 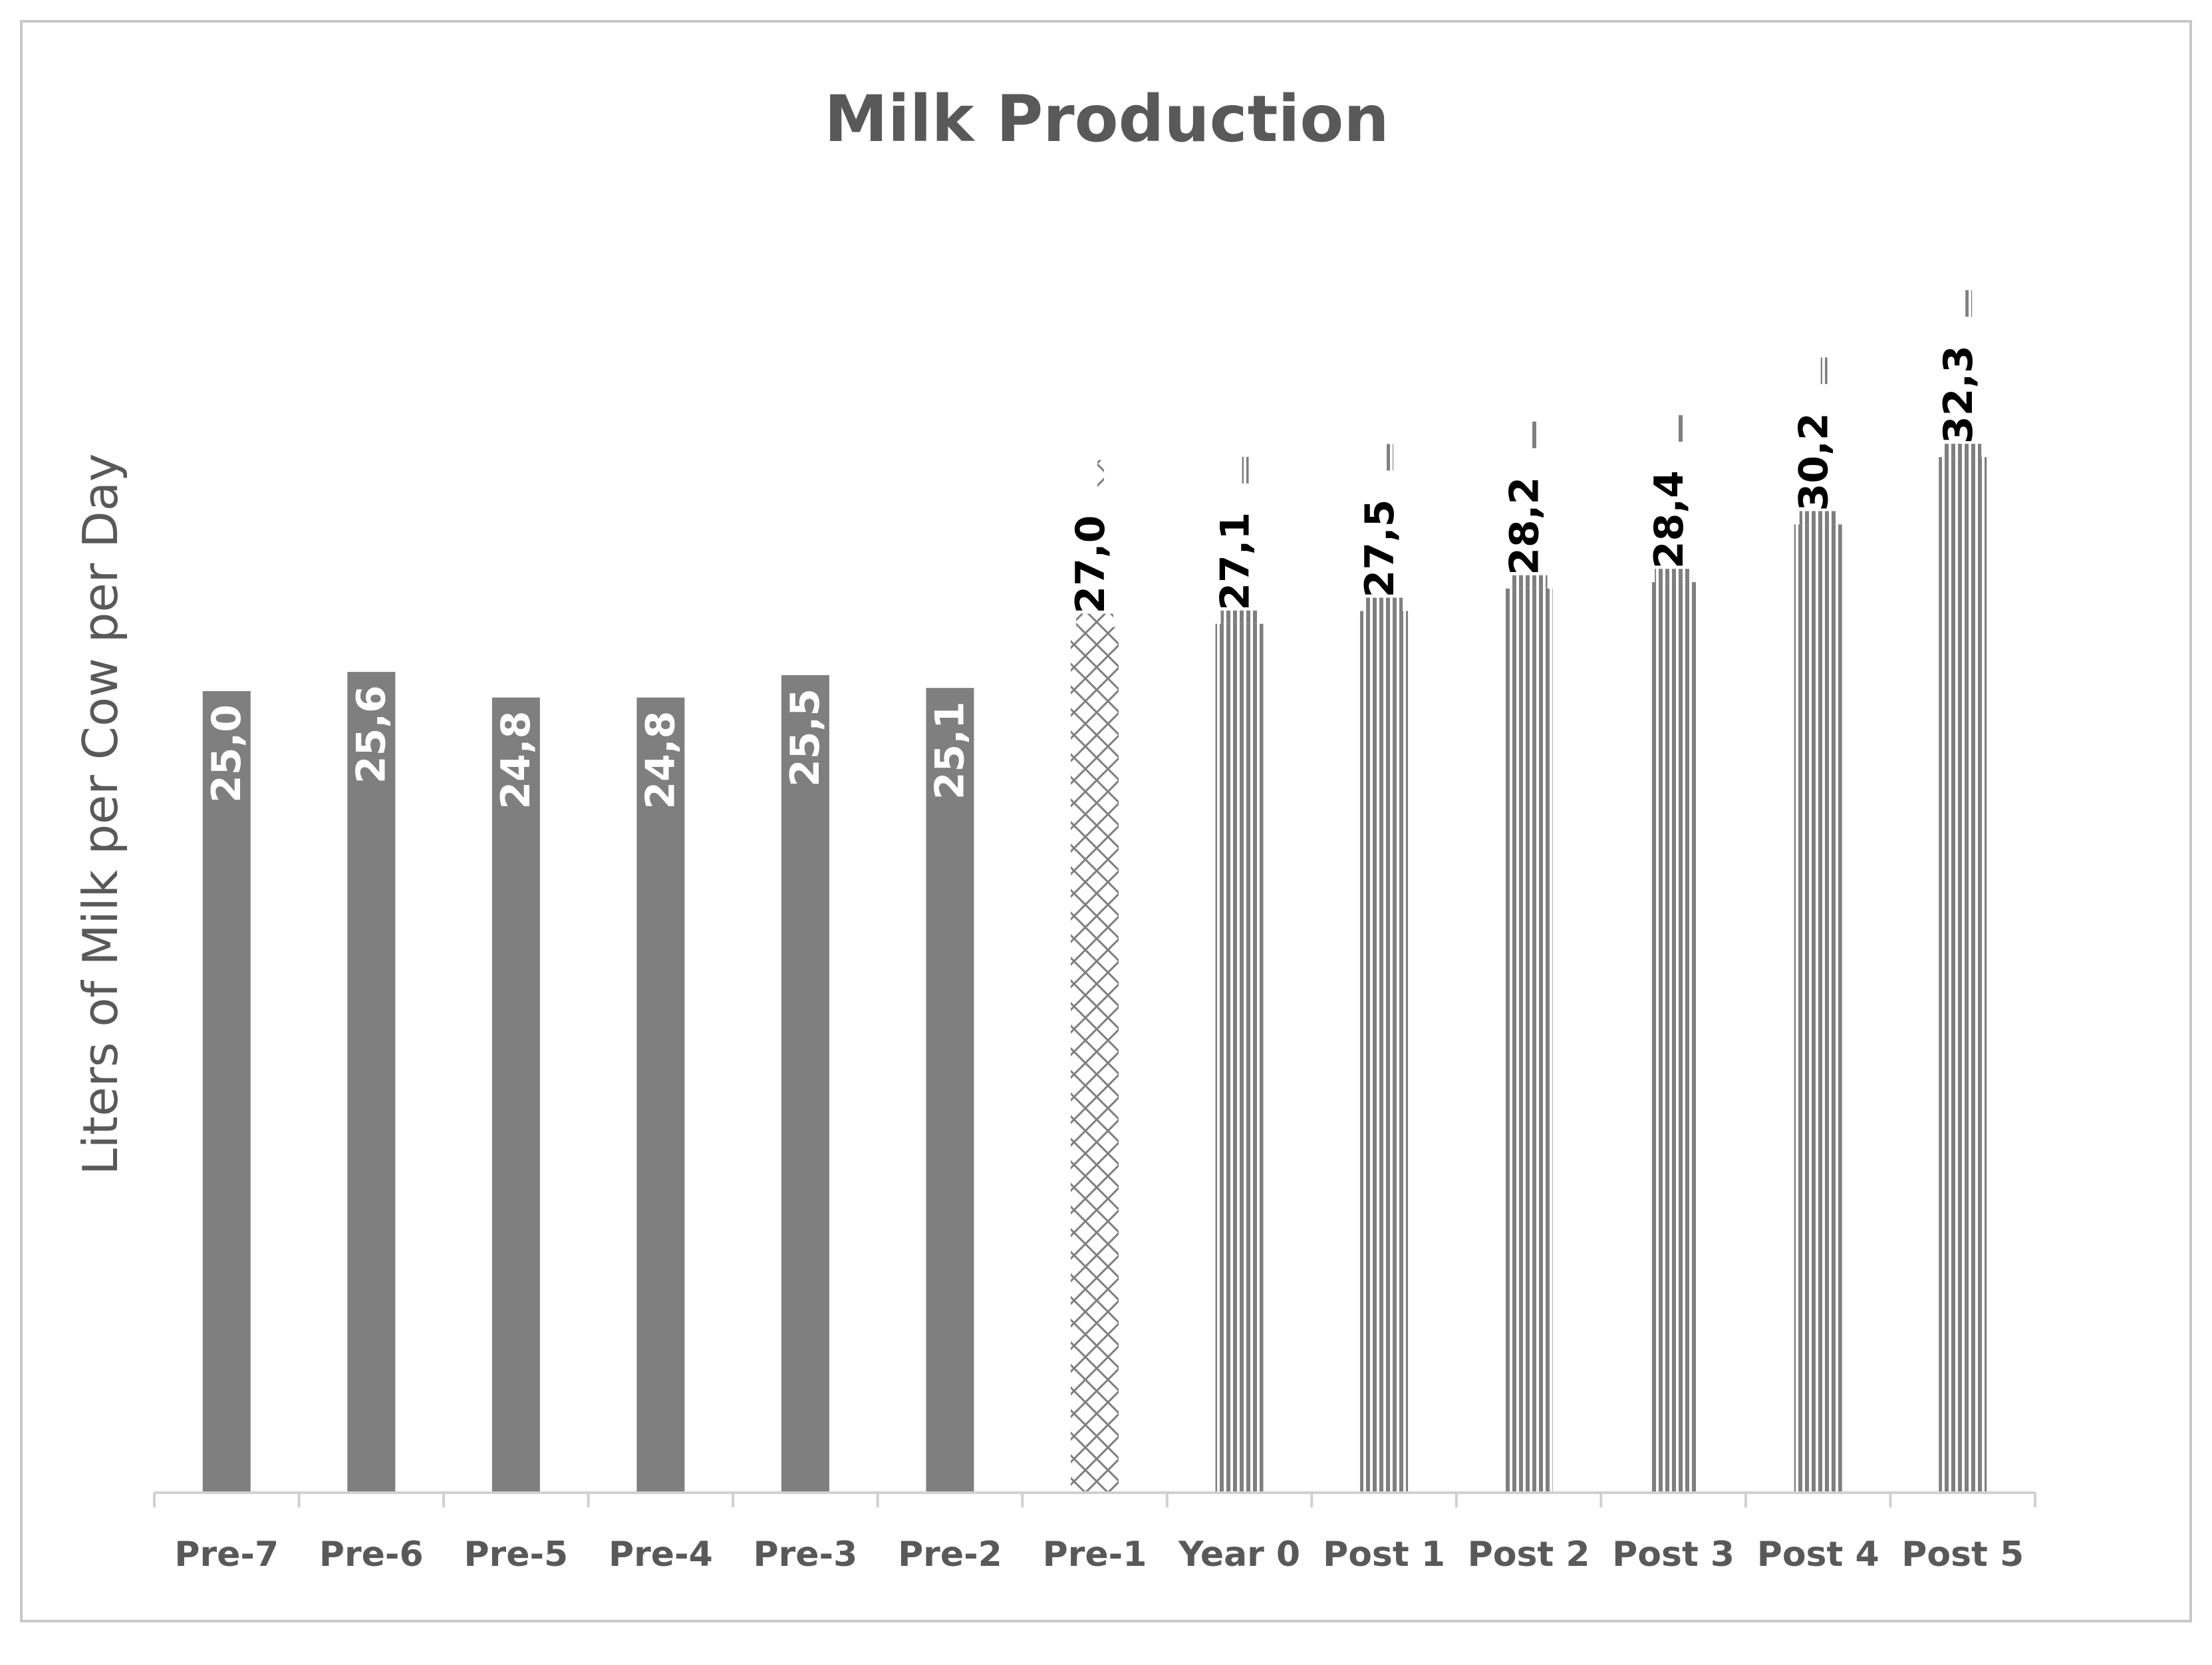 What do you see at coordinates (950, 1555) in the screenshot?
I see `x-tick-label: Pre-2` at bounding box center [950, 1555].